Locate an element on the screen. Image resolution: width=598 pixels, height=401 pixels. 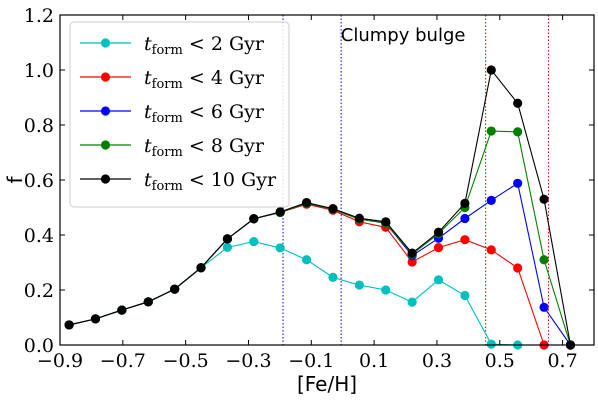
legend-item-5: tform < 10 Gyr is located at coordinates (178, 181).